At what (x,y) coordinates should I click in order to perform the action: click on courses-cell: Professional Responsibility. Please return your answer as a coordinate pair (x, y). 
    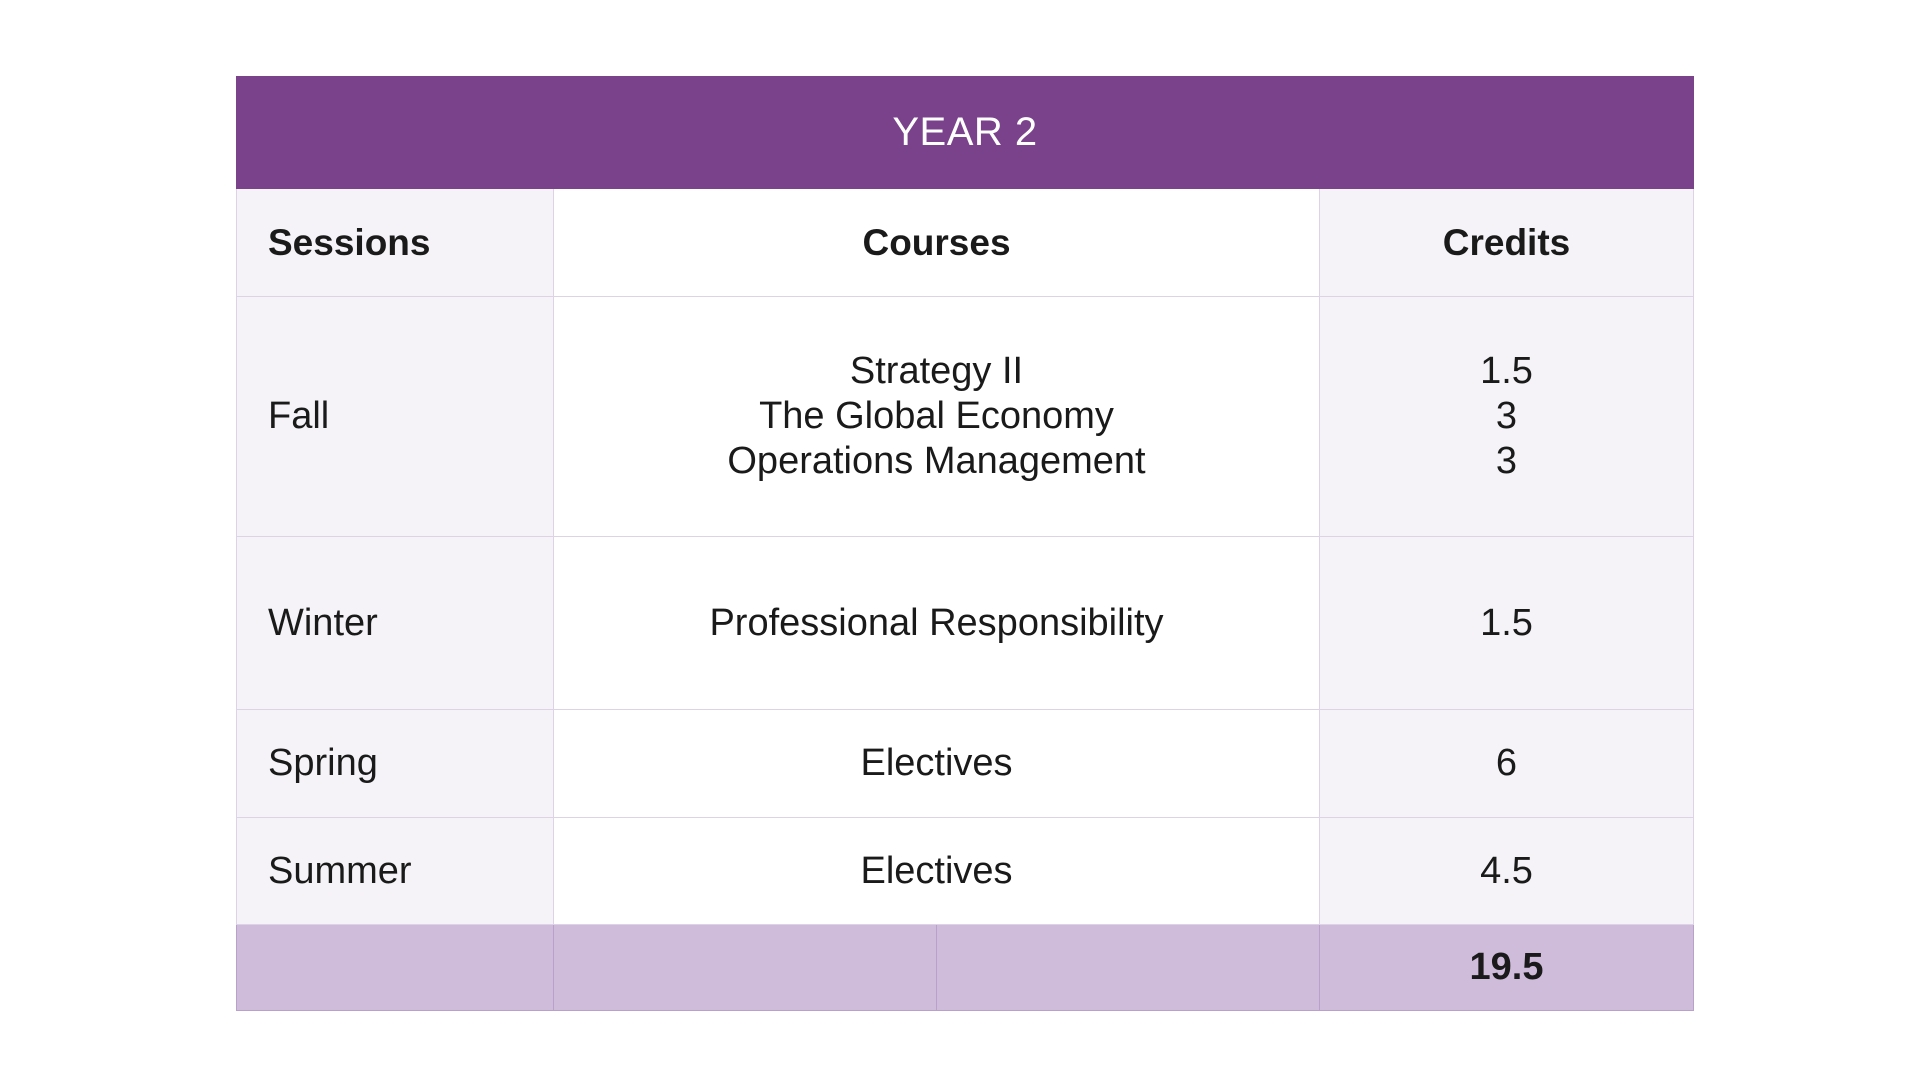
    Looking at the image, I should click on (937, 623).